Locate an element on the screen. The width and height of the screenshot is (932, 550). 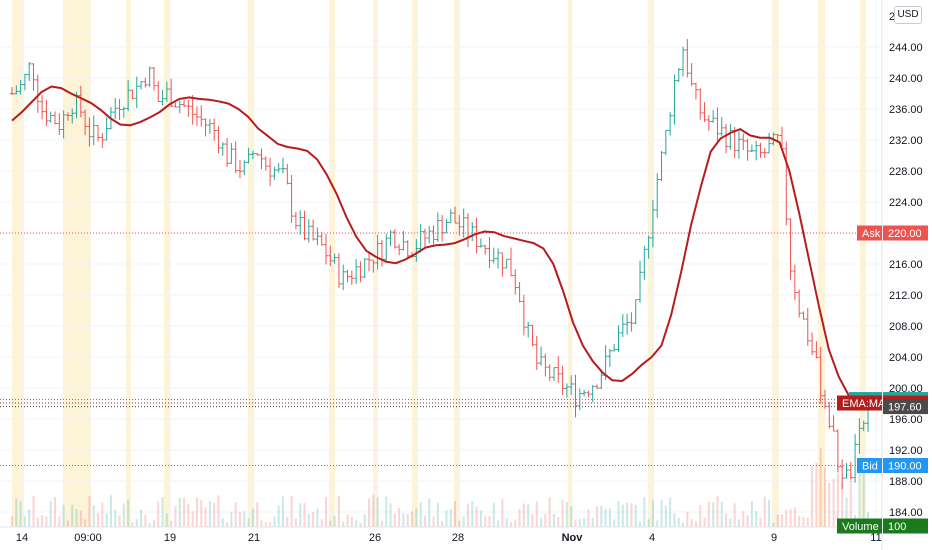
time-axis-label: 4 is located at coordinates (652, 538).